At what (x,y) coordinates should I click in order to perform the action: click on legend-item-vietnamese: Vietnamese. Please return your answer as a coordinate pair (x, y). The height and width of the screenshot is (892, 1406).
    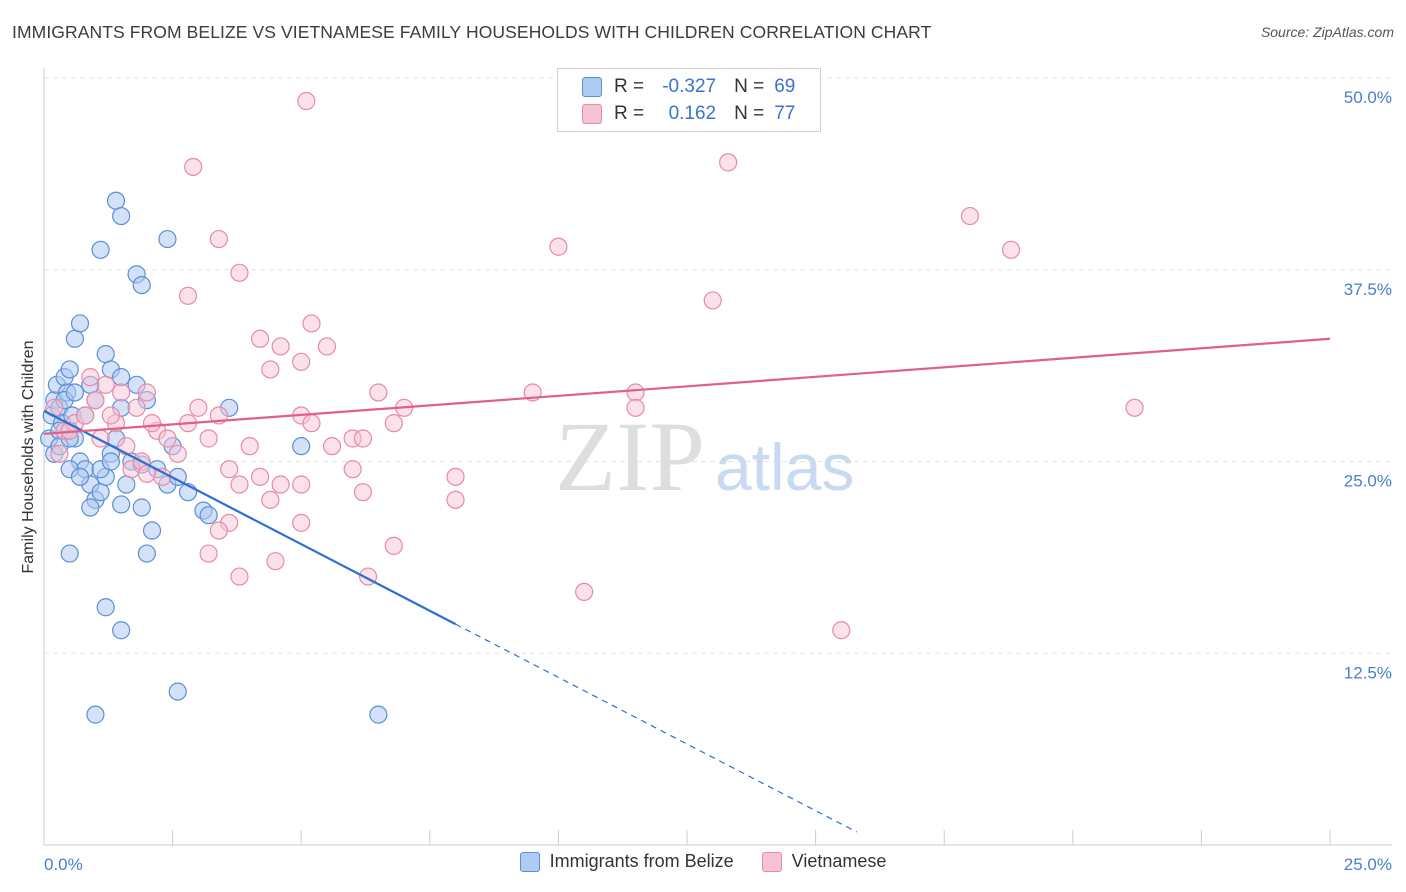
    Looking at the image, I should click on (824, 861).